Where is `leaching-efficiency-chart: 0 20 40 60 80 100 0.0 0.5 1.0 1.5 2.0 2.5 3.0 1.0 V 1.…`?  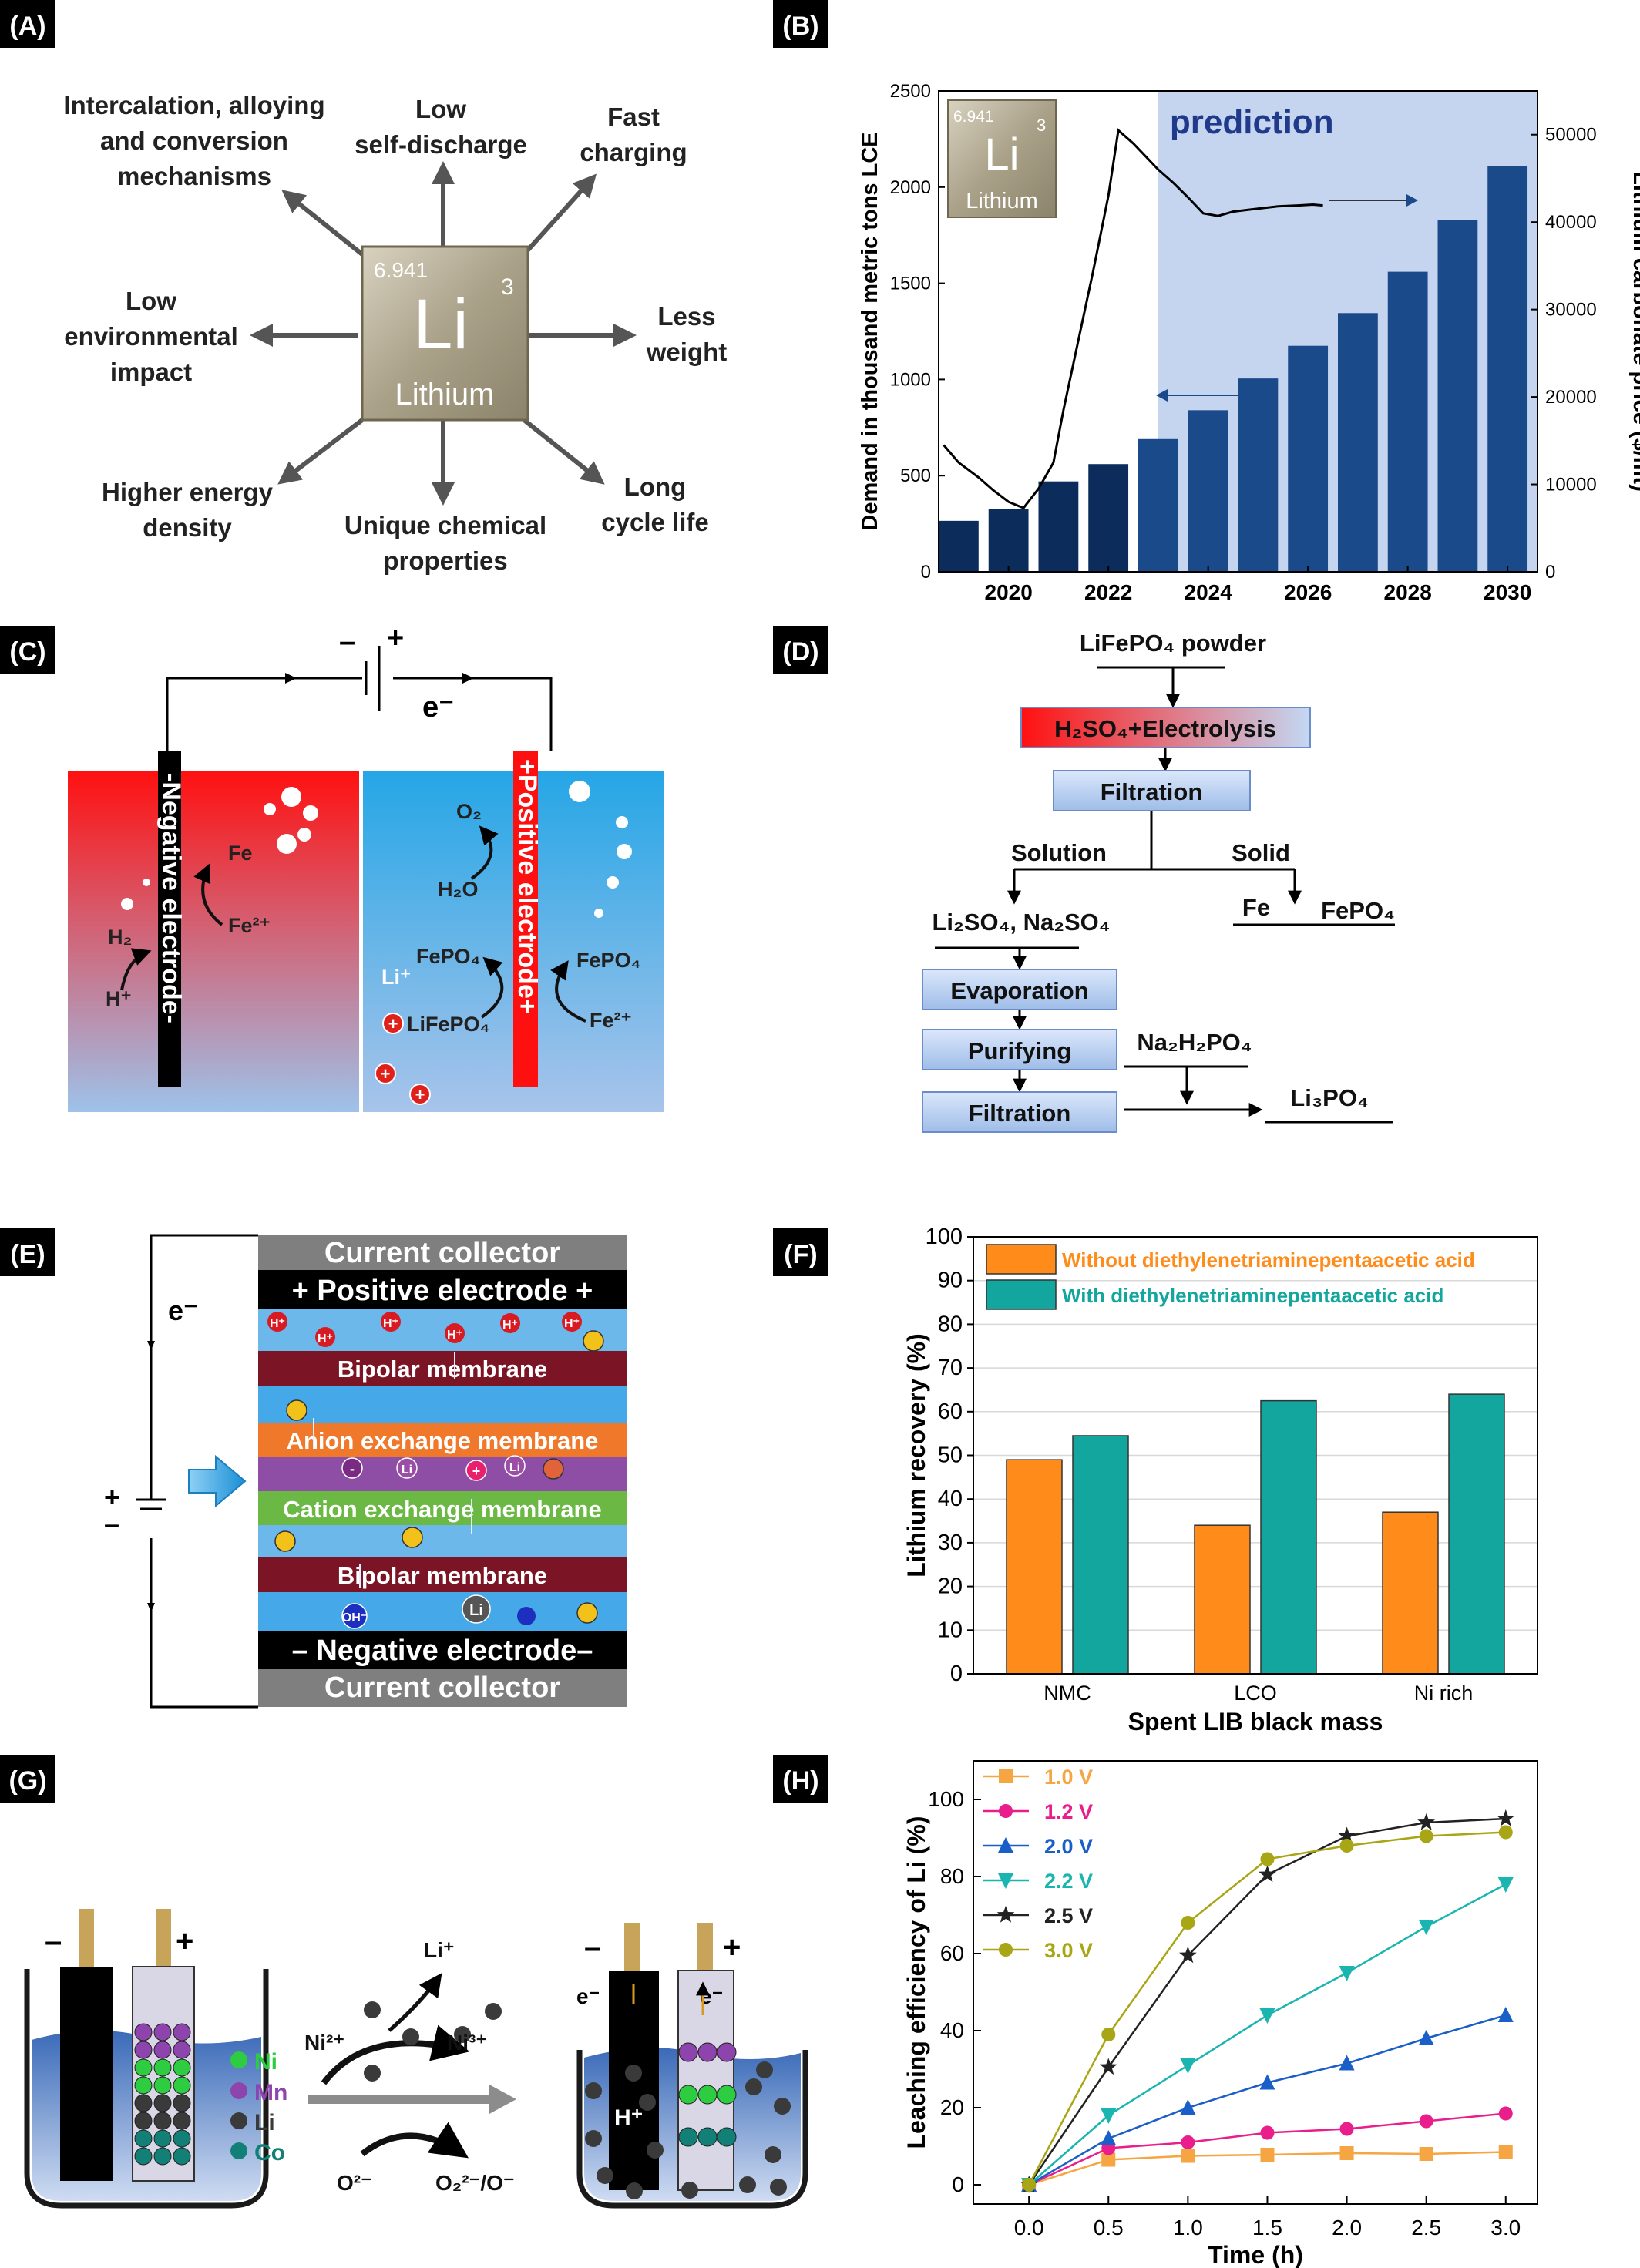 leaching-efficiency-chart: 0 20 40 60 80 100 0.0 0.5 1.0 1.5 2.0 2.5 3.0 1.0 V 1.… is located at coordinates (1220, 2014).